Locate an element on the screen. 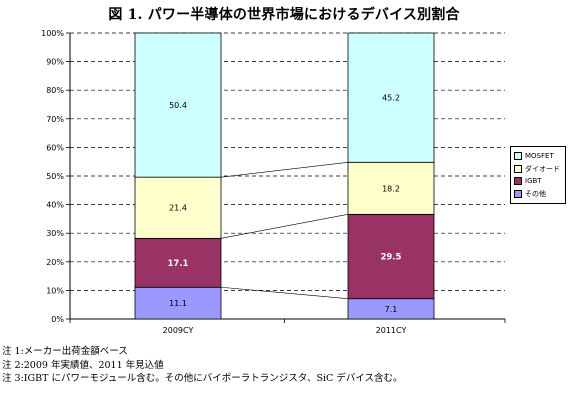 The image size is (568, 400). y-tick-label: 90% is located at coordinates (55, 62).